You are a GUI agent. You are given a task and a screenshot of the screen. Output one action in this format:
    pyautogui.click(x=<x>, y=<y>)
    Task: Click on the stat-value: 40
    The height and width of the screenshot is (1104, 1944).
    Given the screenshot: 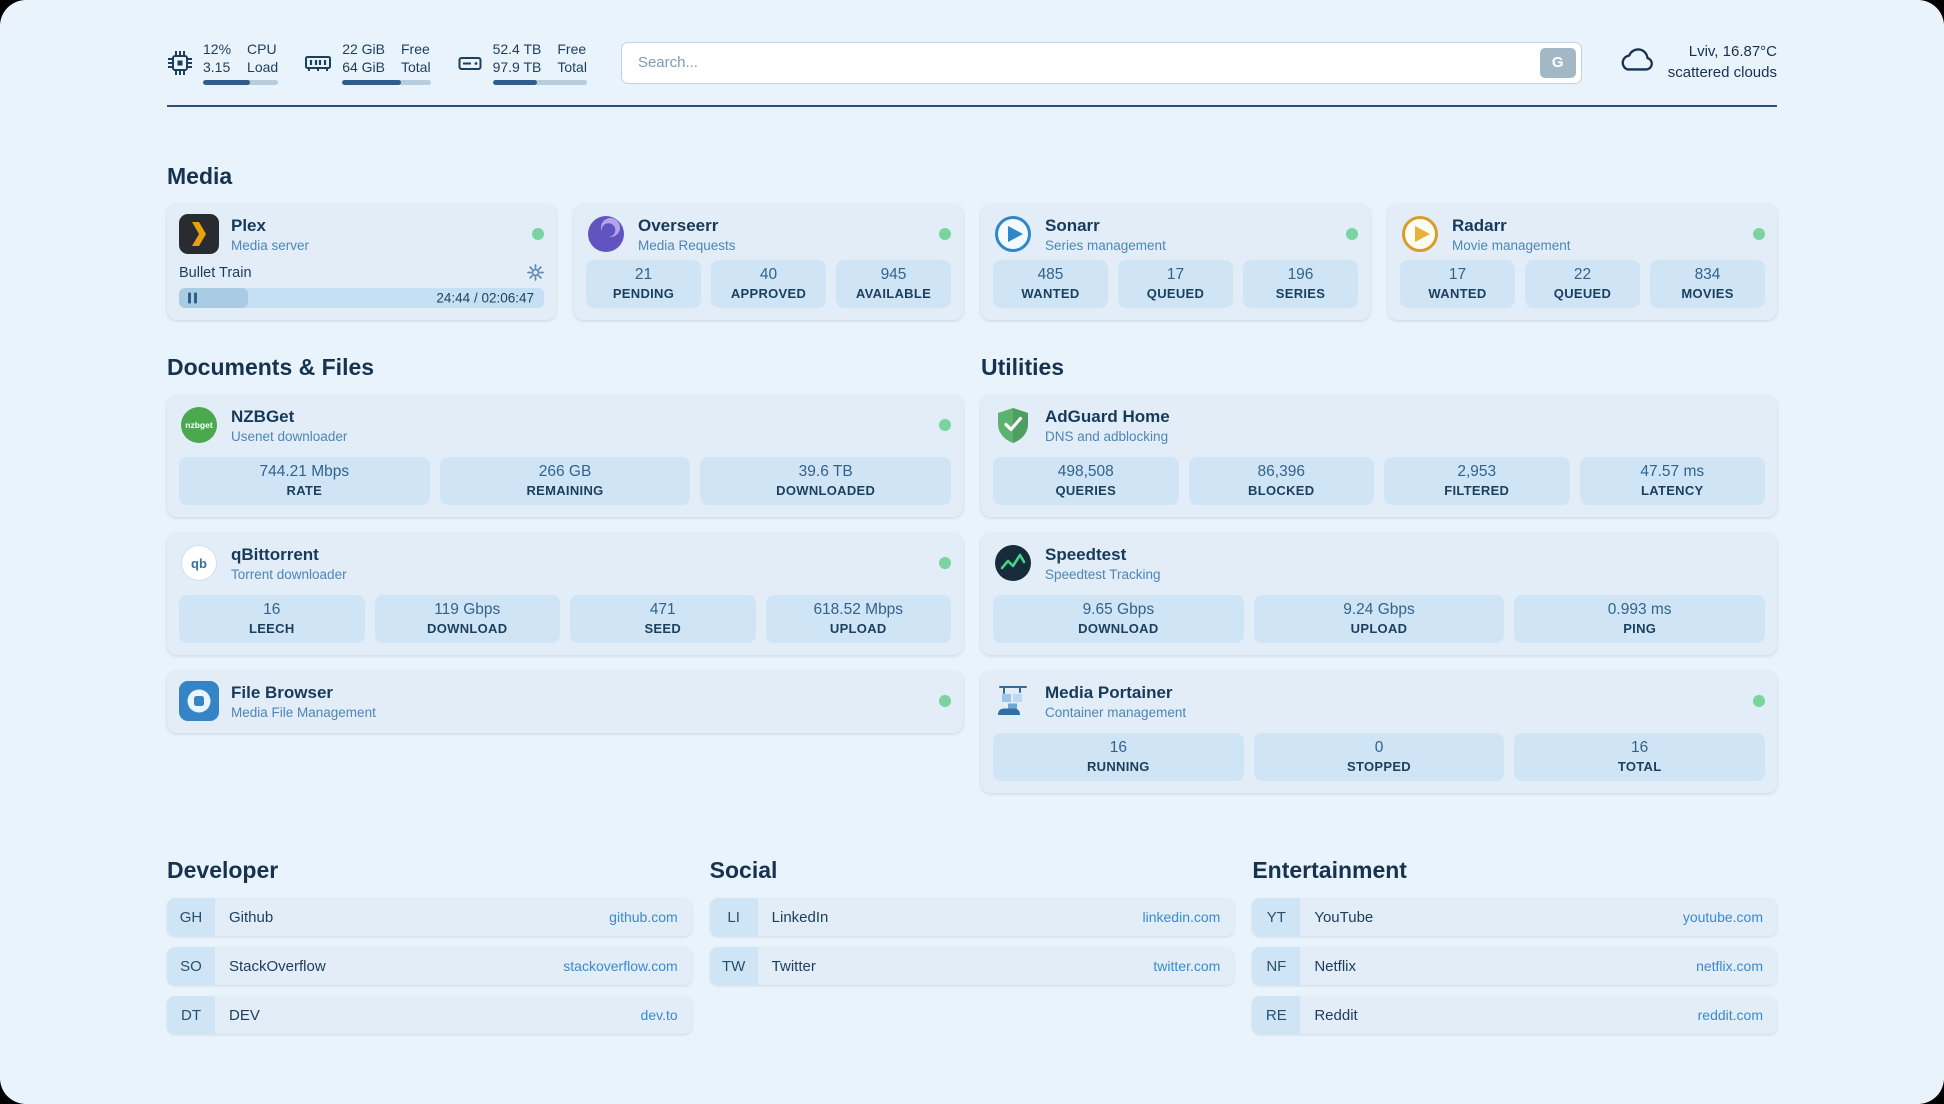 What is the action you would take?
    pyautogui.click(x=768, y=275)
    